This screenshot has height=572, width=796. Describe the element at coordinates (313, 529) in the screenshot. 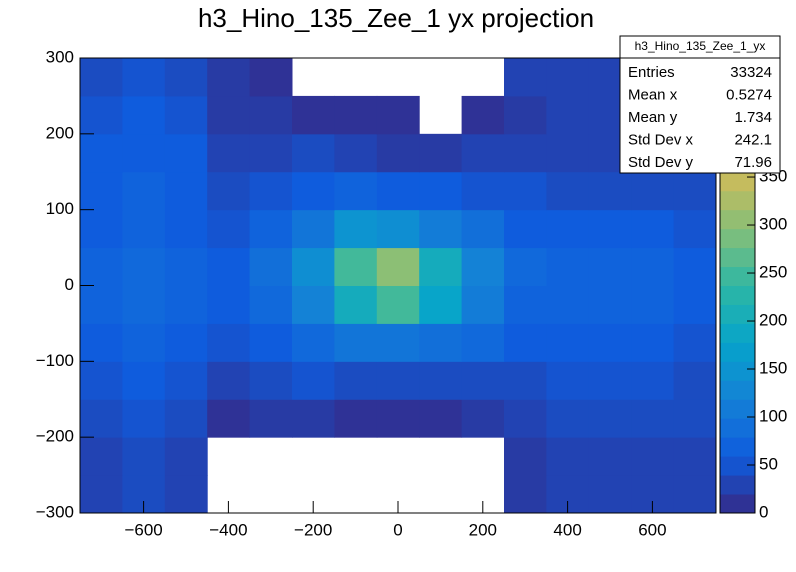

I see `x-tick-label: −200` at that location.